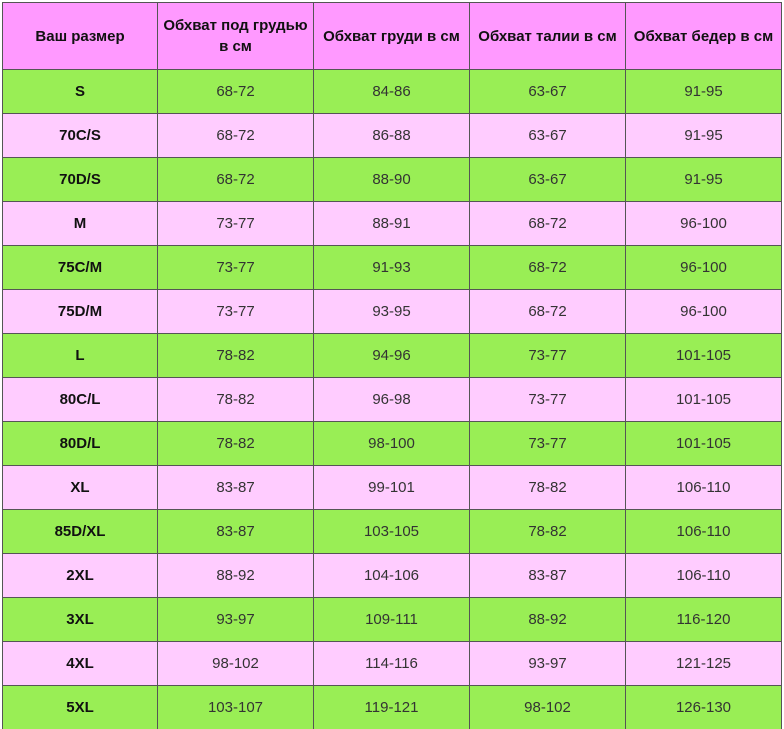 This screenshot has height=729, width=784. Describe the element at coordinates (236, 576) in the screenshot. I see `underbust-cell: 88-92` at that location.